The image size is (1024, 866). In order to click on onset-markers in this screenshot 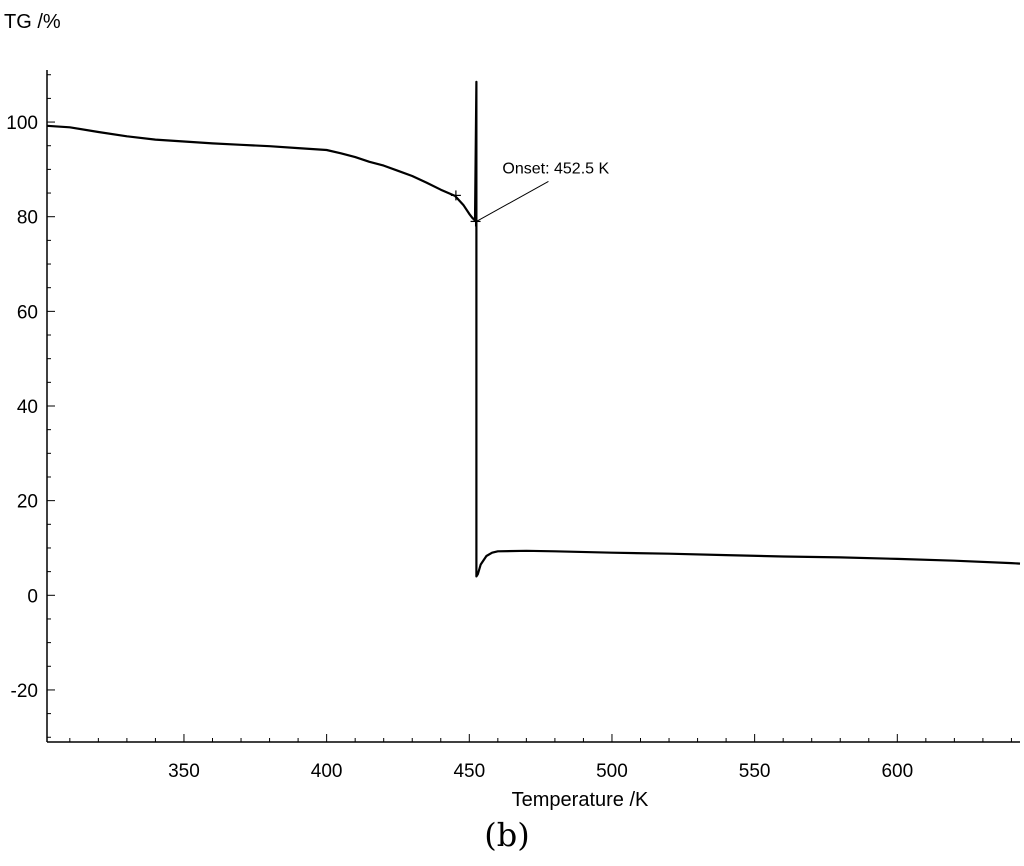, I will do `click(465, 208)`.